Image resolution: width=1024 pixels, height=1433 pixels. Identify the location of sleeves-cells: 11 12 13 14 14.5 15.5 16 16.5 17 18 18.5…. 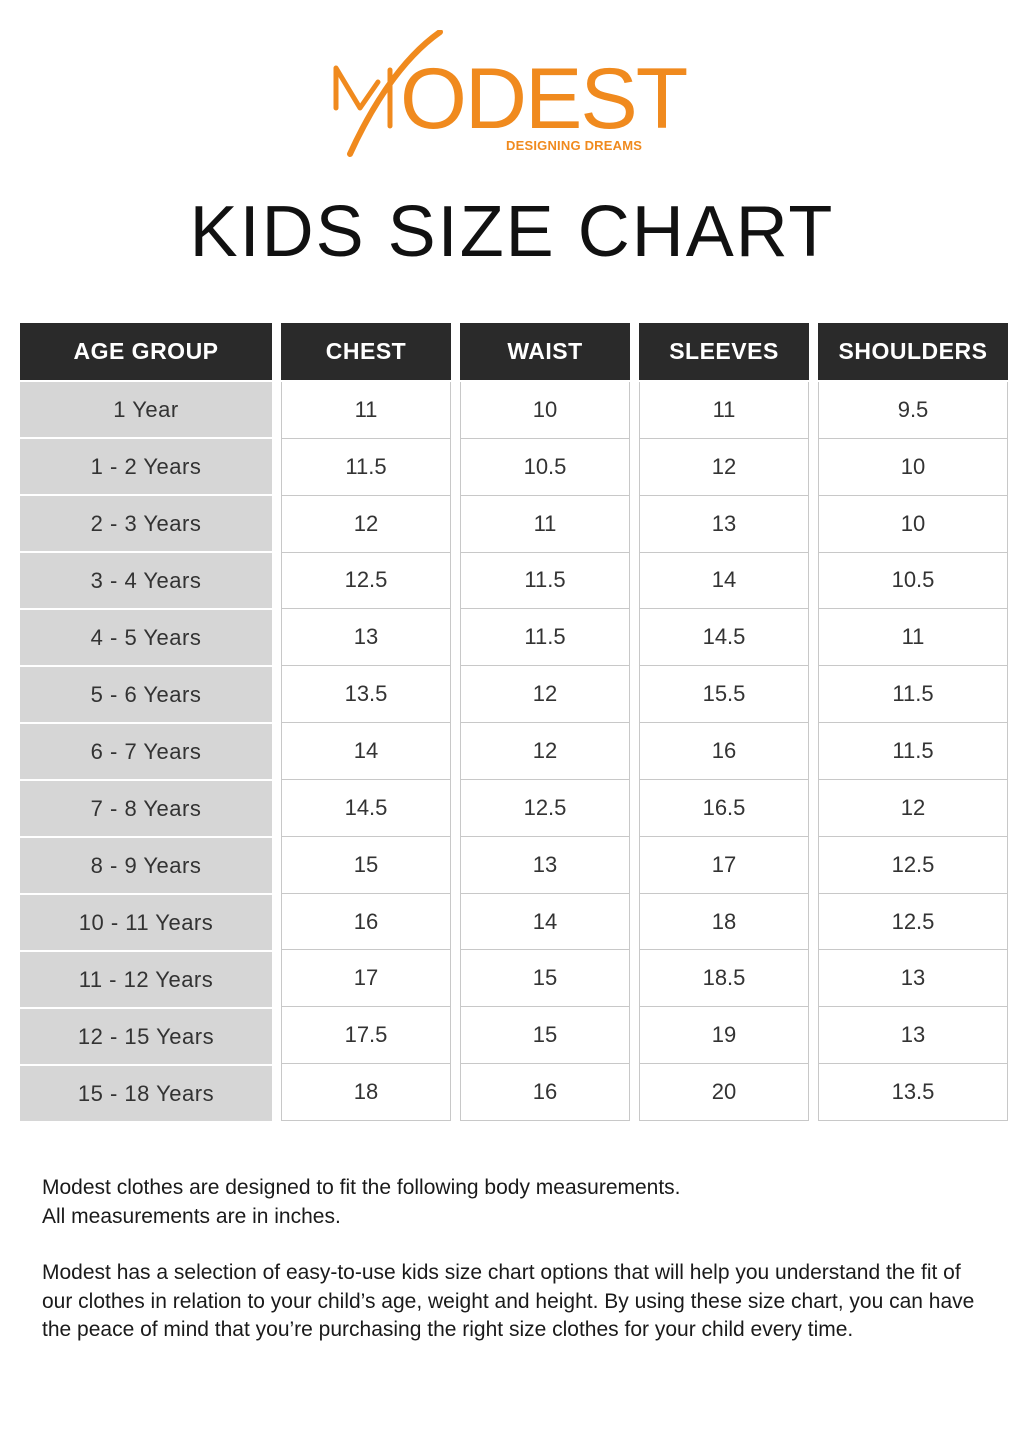
(724, 751).